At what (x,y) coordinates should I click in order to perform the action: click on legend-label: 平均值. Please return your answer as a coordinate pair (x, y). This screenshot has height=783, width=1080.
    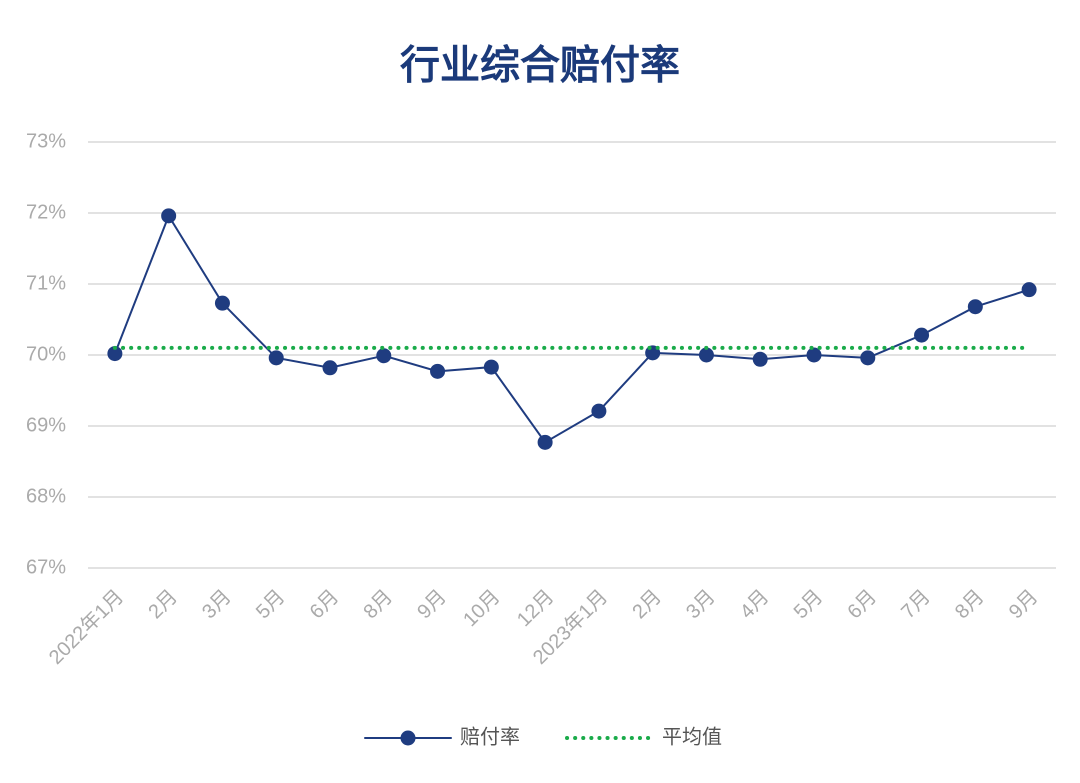
    Looking at the image, I should click on (692, 736).